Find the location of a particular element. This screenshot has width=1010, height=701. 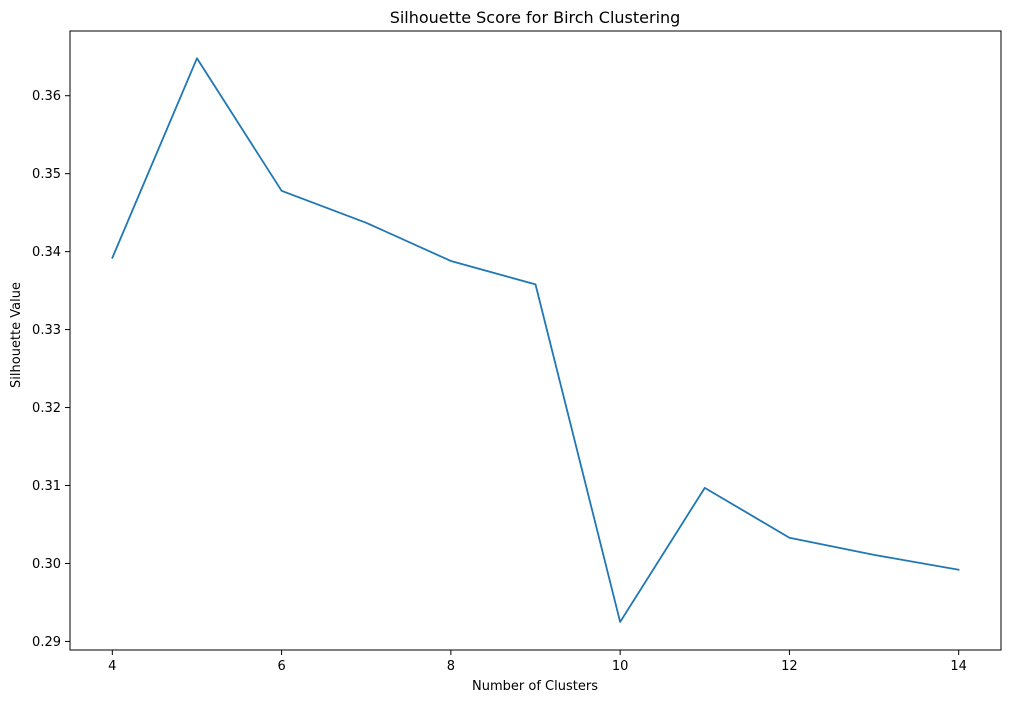

x-tick-label: 4 is located at coordinates (112, 666).